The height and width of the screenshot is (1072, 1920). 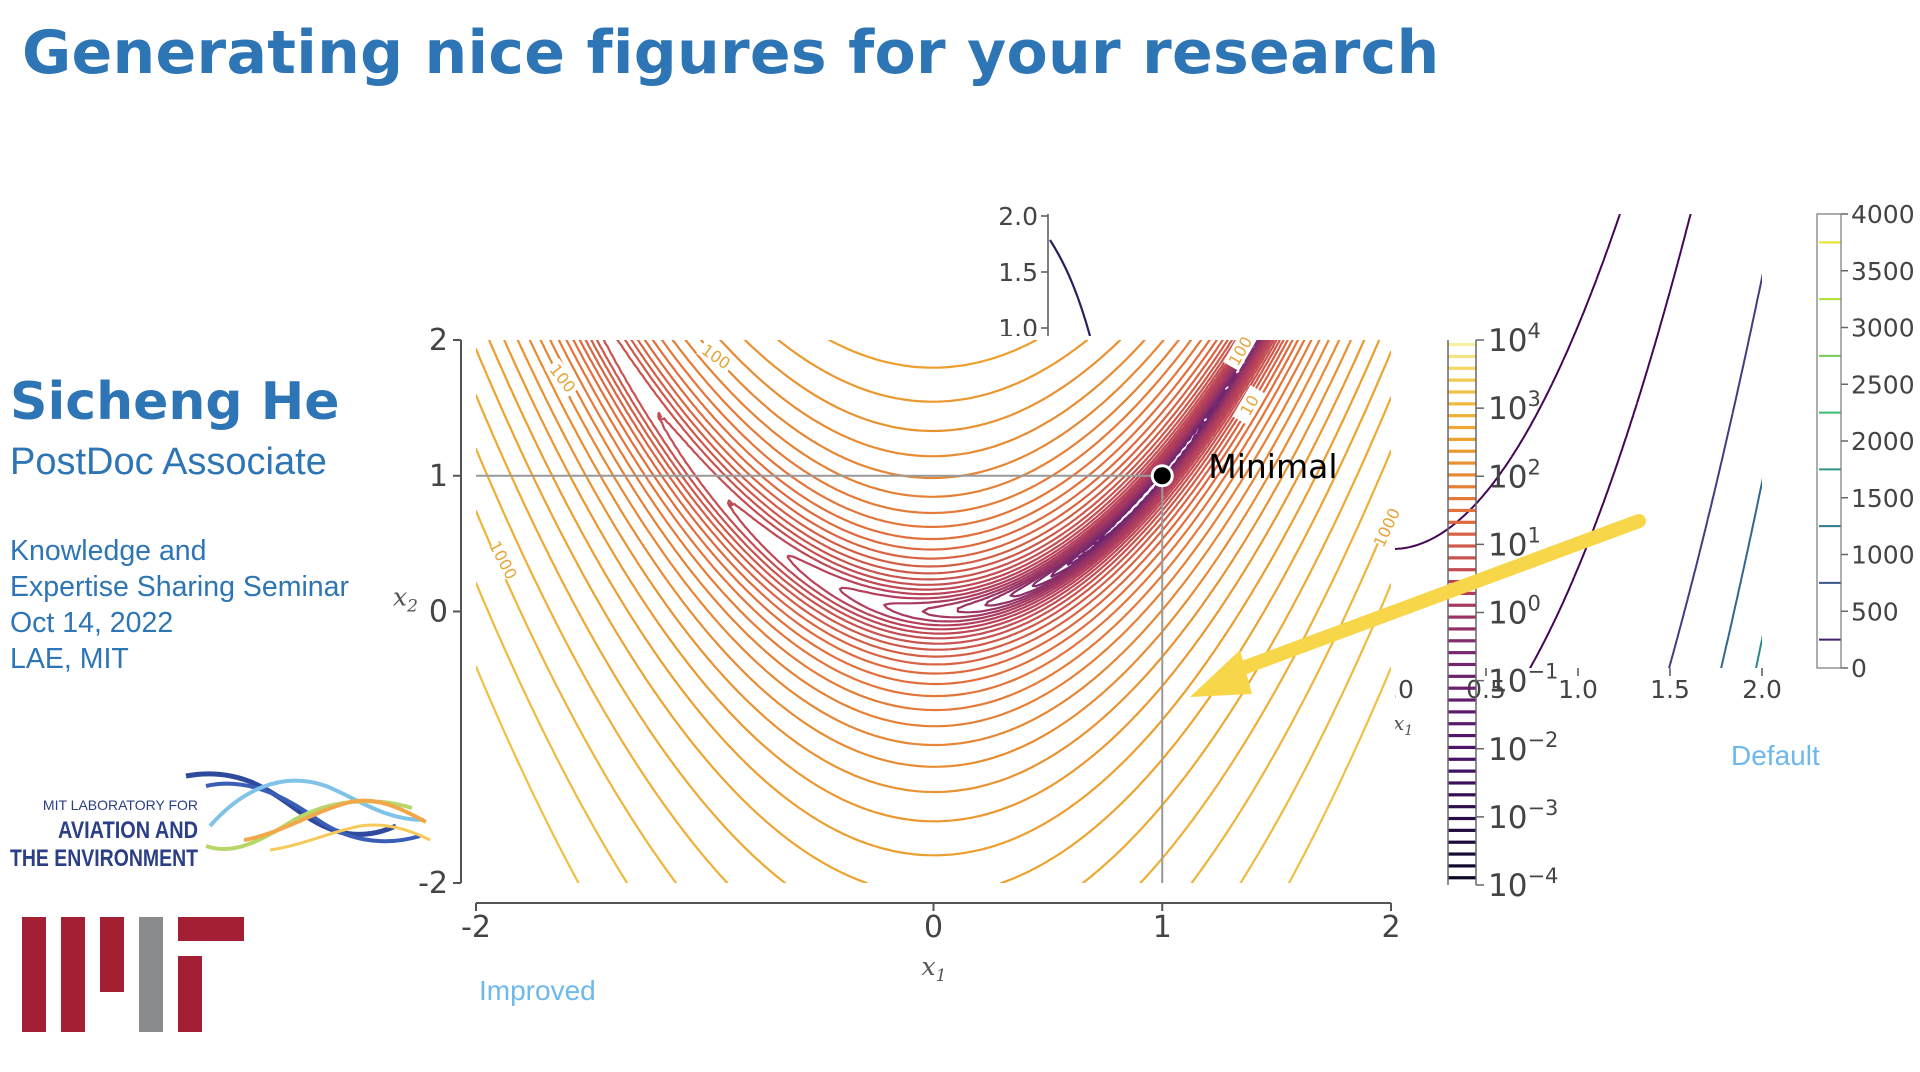 What do you see at coordinates (1523, 680) in the screenshot?
I see `colorbar-tick-label: 10⁻¹` at bounding box center [1523, 680].